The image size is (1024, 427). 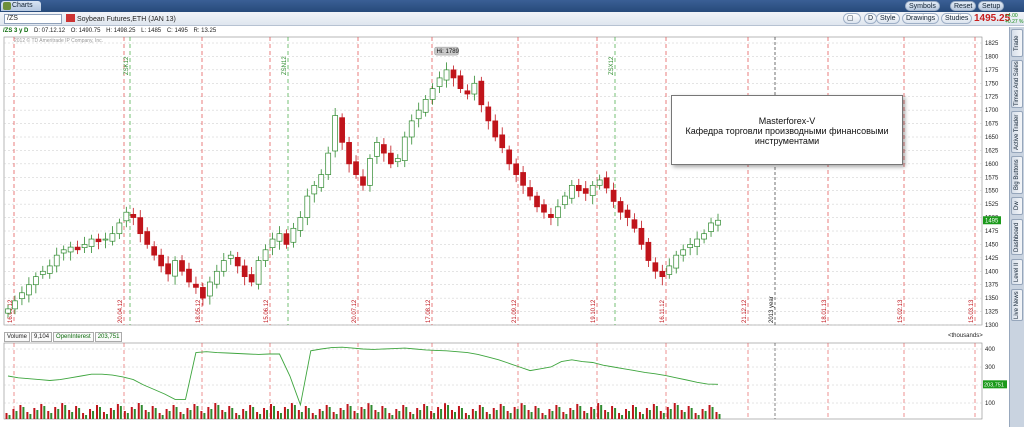 I want to click on sidebar-tab-live-news: Live News, so click(x=1017, y=305).